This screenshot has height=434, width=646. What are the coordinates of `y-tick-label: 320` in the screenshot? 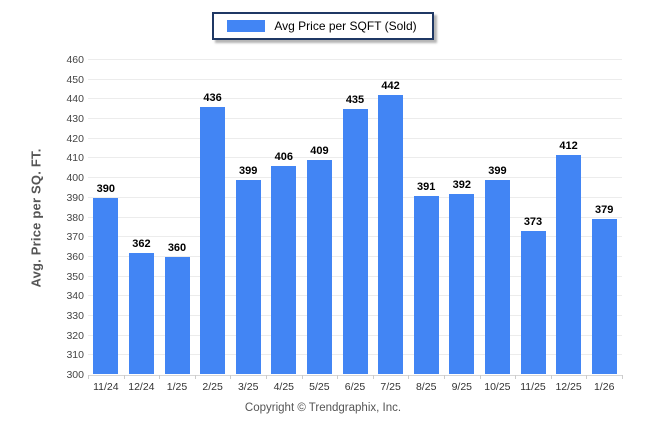 It's located at (75, 335).